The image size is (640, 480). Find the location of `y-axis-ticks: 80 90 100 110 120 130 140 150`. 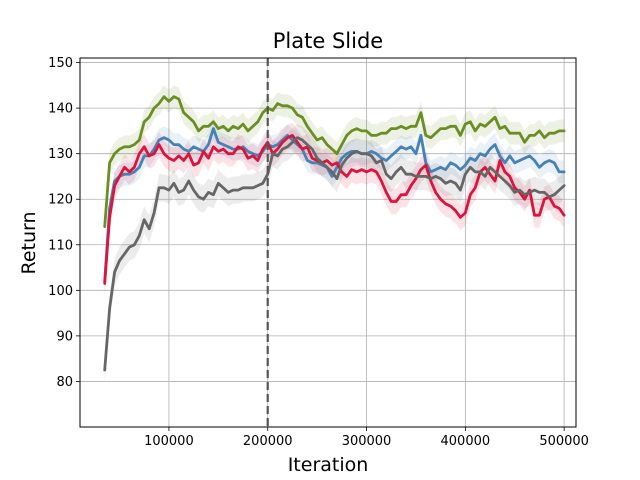

y-axis-ticks: 80 90 100 110 120 130 140 150 is located at coordinates (64, 223).